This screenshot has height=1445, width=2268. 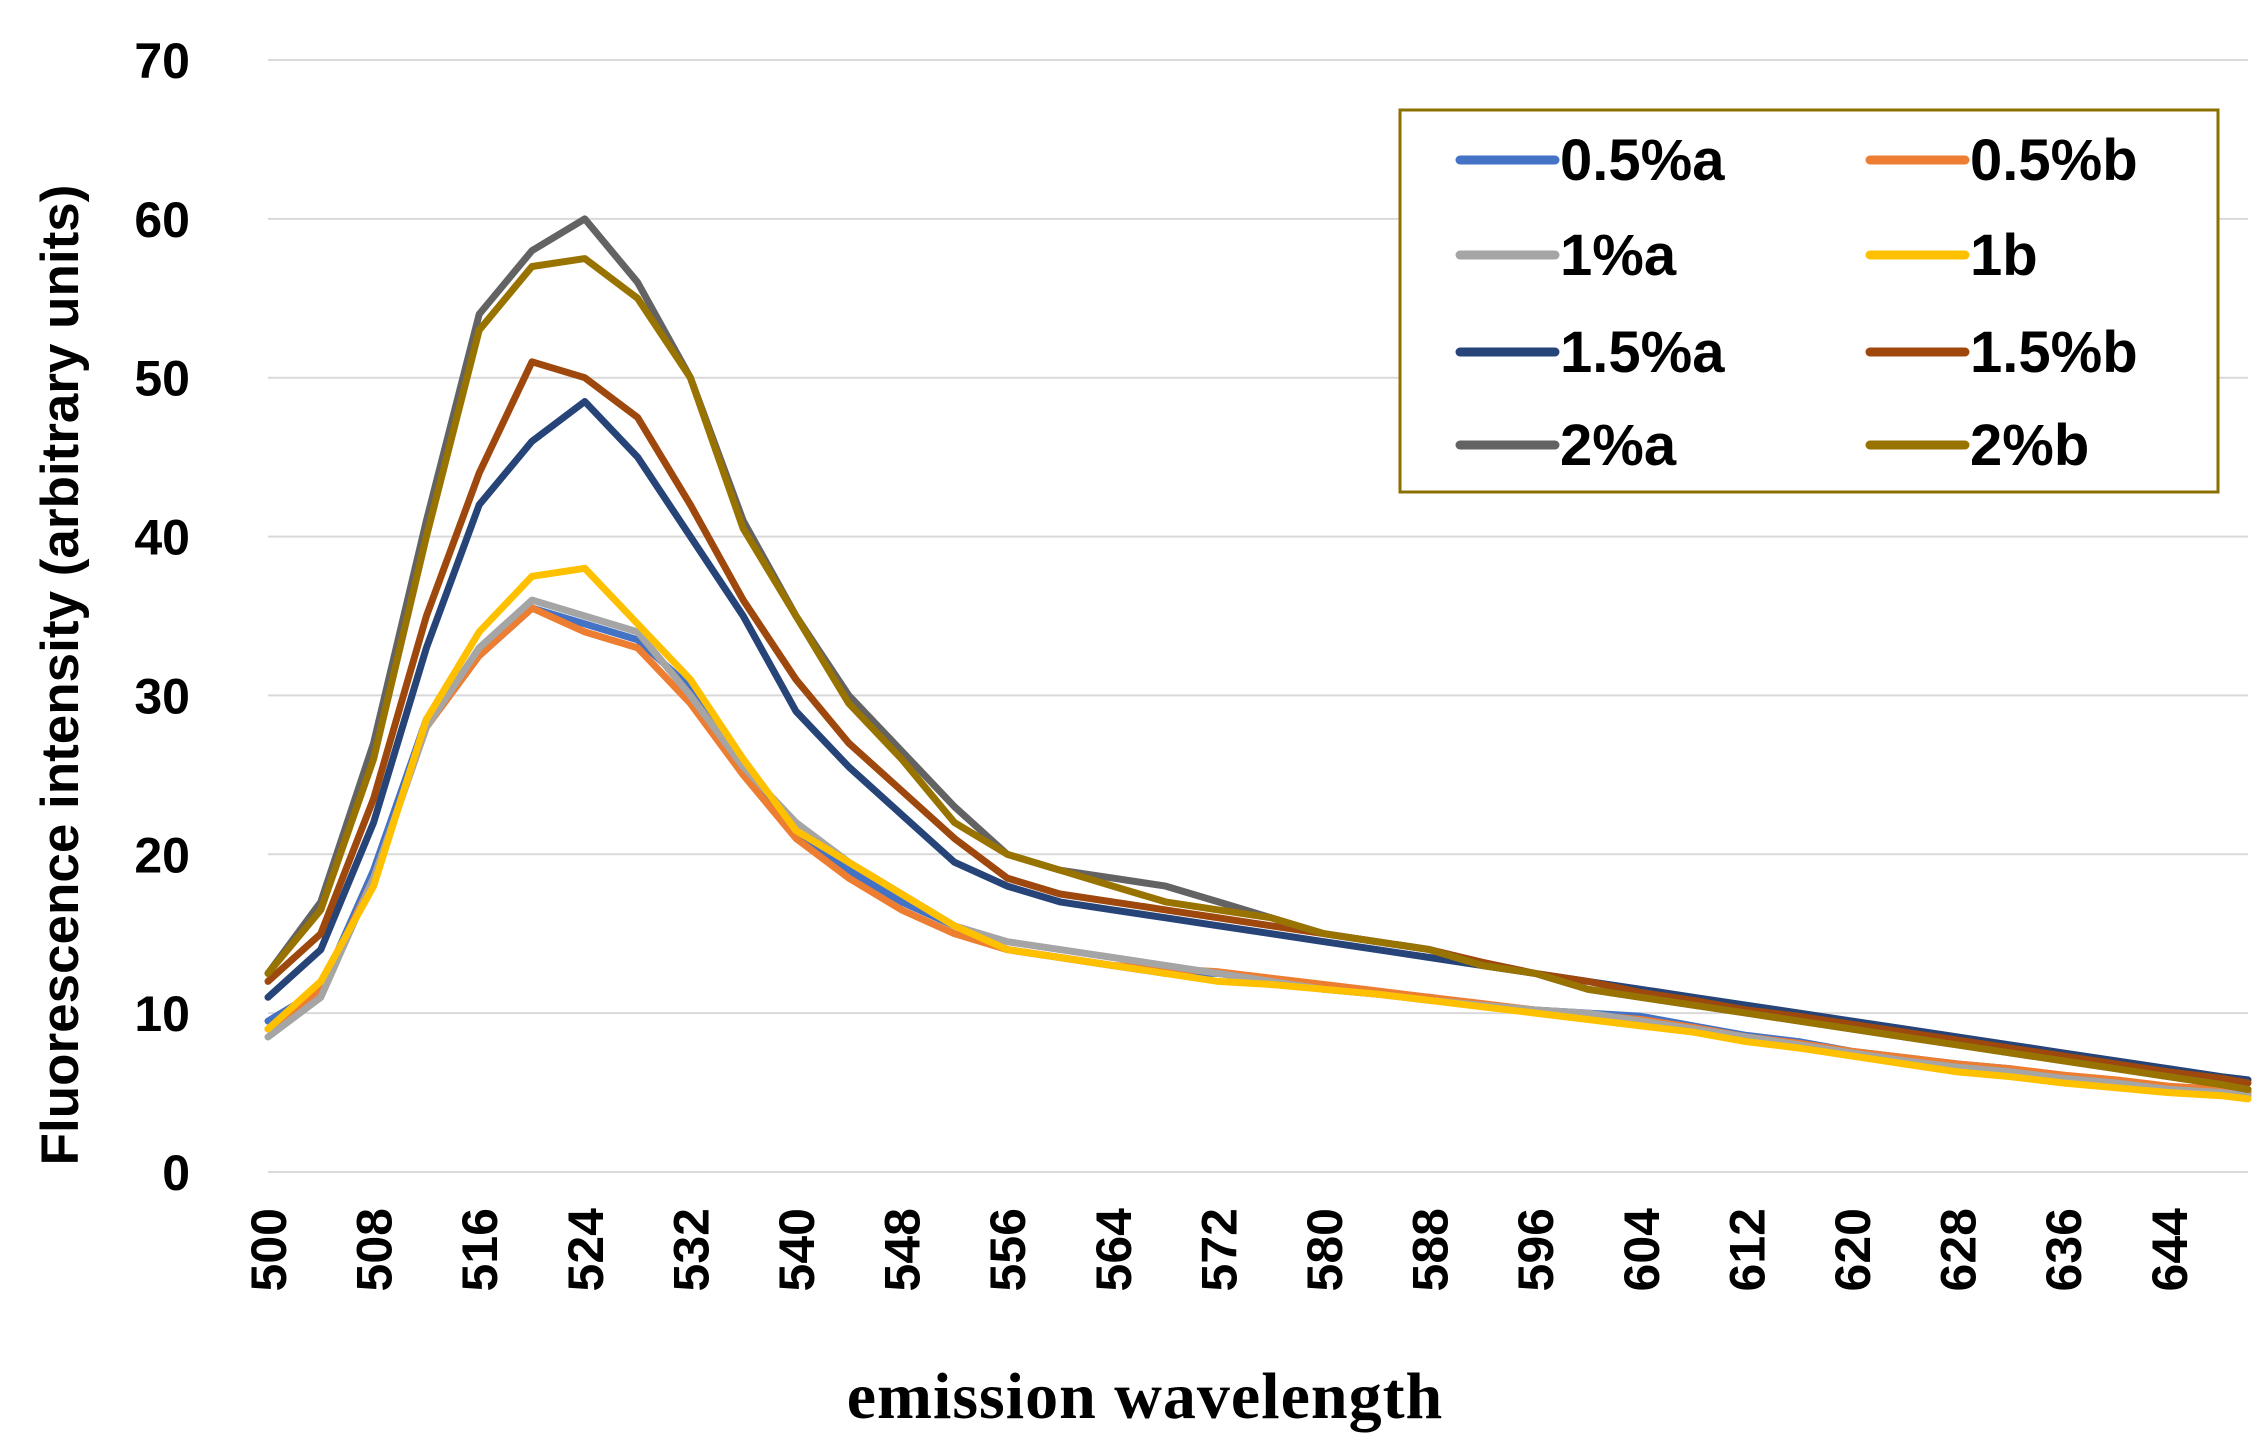 What do you see at coordinates (1642, 352) in the screenshot?
I see `legend-label: 1.5%a` at bounding box center [1642, 352].